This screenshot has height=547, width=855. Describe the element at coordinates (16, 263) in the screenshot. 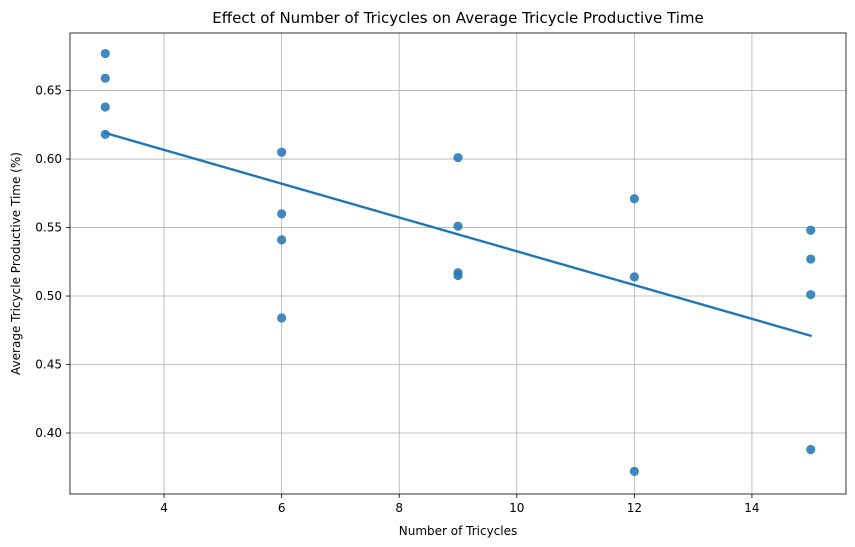

I see `y-axis-label: Average Tricycle Productive Time (%)` at that location.